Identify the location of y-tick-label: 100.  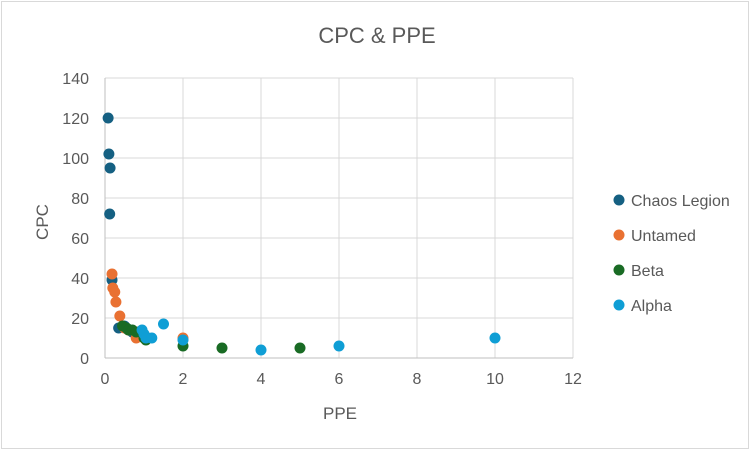
(75, 159).